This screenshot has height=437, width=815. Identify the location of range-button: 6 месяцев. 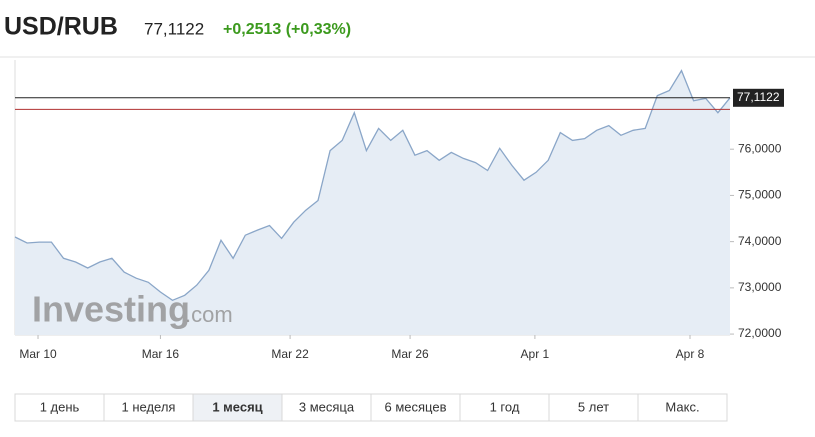
(415, 407).